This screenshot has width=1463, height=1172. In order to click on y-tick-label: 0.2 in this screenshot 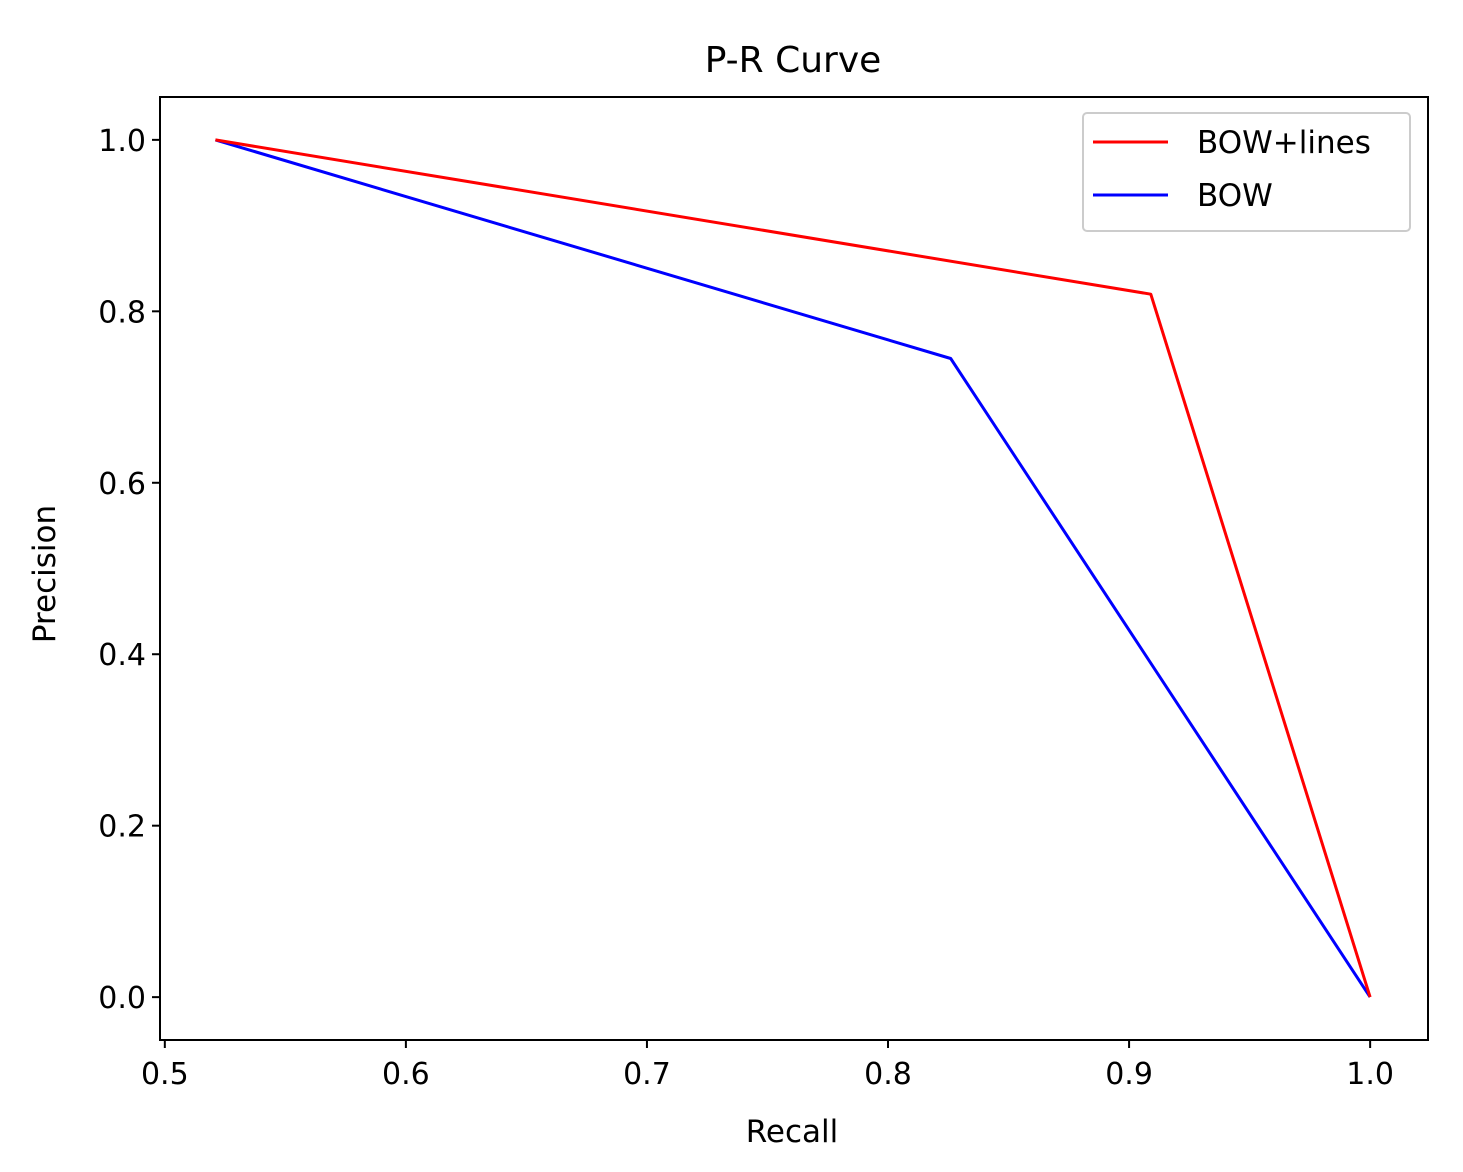, I will do `click(122, 827)`.